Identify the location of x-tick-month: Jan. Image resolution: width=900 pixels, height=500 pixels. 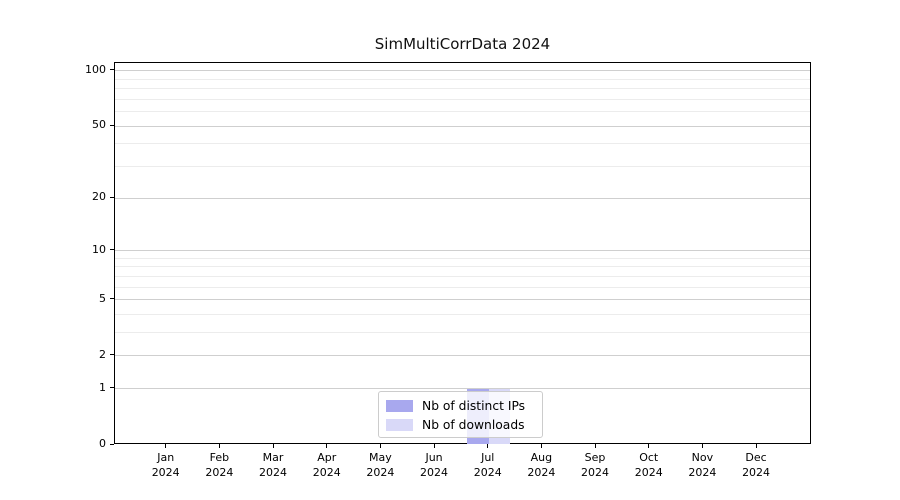
(166, 457).